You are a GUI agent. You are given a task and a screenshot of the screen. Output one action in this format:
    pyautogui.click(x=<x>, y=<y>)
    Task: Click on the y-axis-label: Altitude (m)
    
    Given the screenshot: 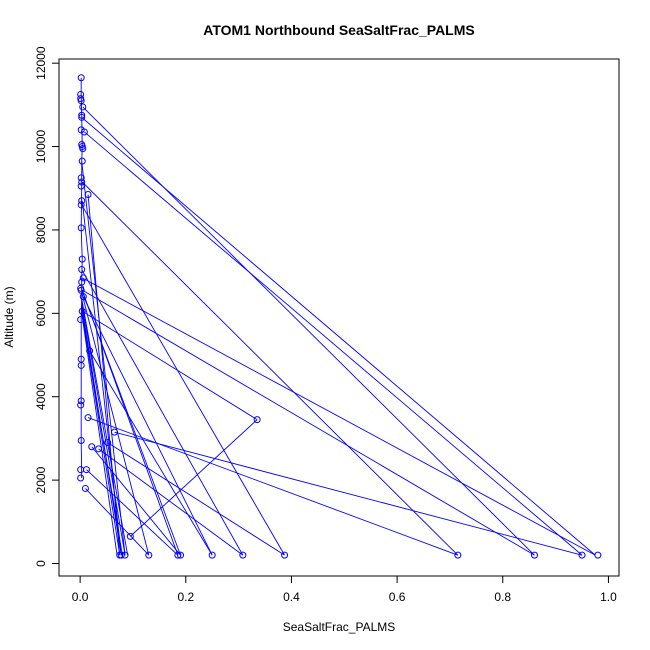 What is the action you would take?
    pyautogui.click(x=9, y=316)
    